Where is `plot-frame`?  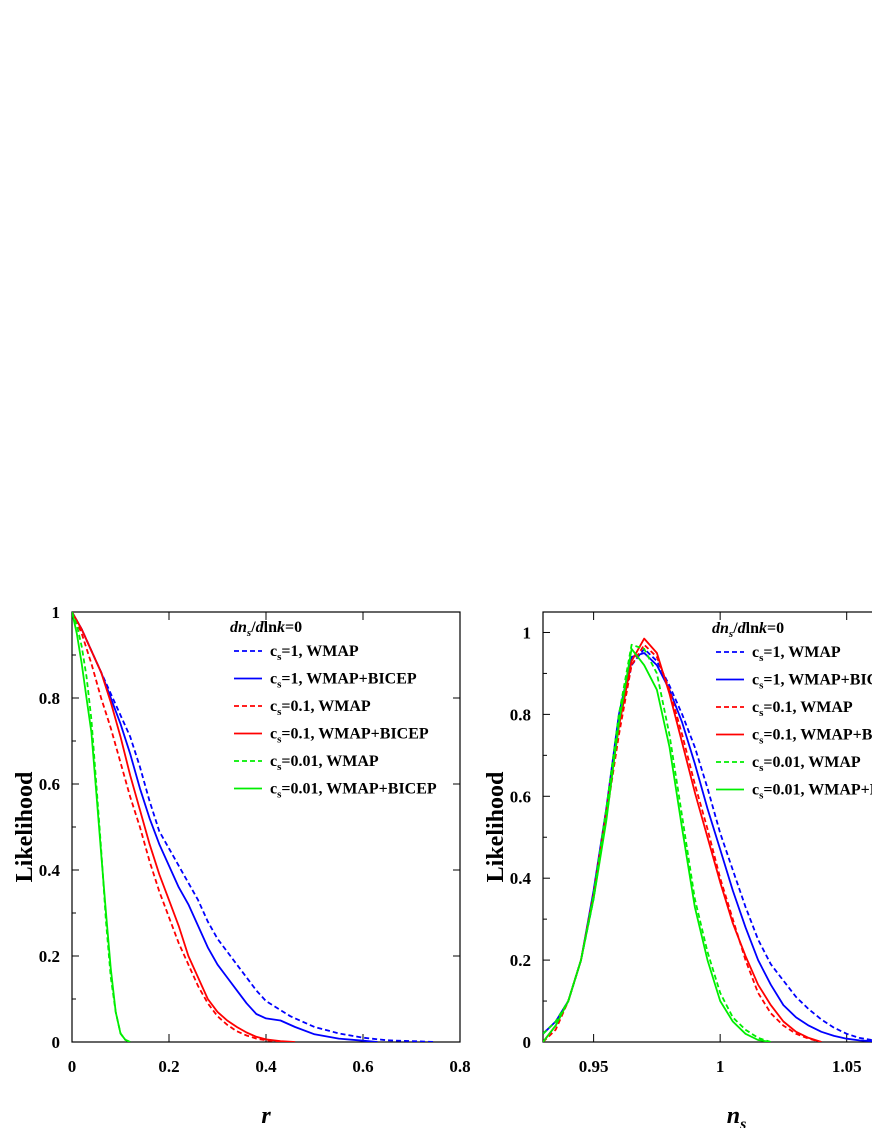
plot-frame is located at coordinates (707, 827).